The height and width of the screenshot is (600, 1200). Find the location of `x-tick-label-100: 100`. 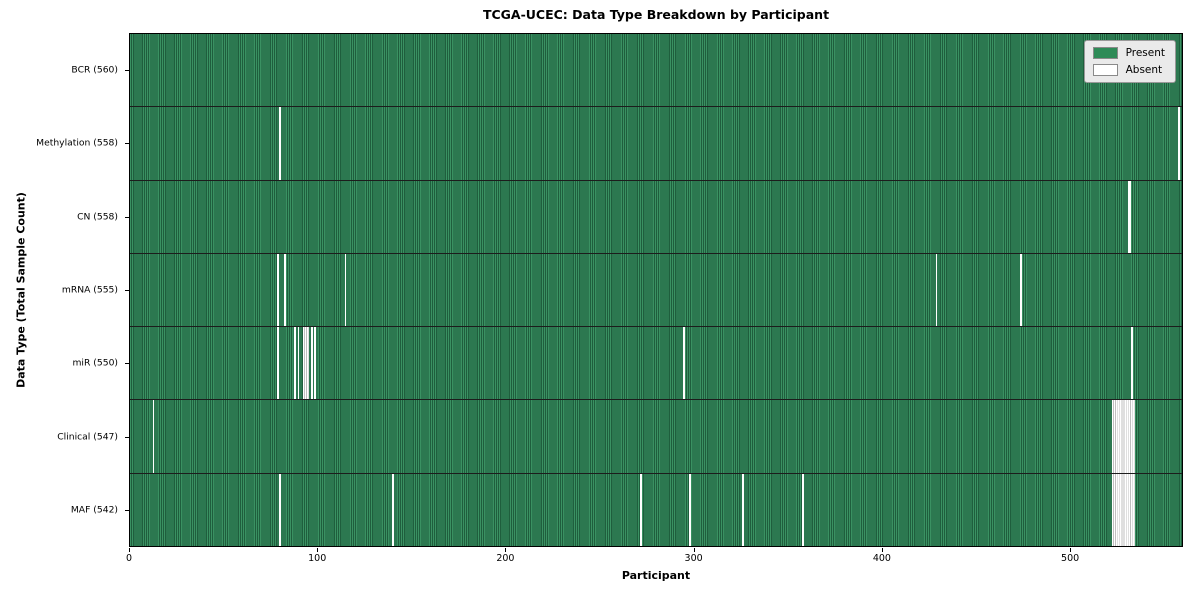

x-tick-label-100: 100 is located at coordinates (317, 558).